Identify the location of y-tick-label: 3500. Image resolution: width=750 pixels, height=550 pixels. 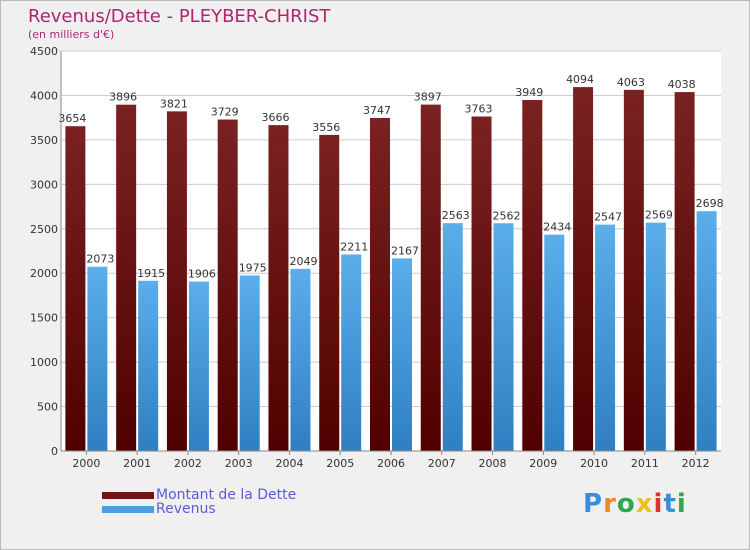
(44, 140).